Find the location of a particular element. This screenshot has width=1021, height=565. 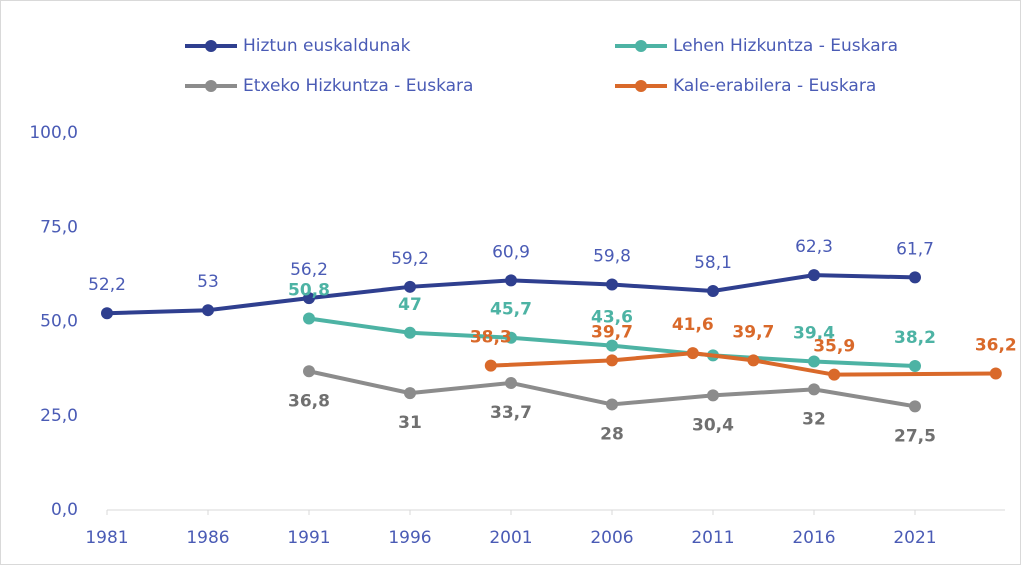

data-label: 28 is located at coordinates (612, 434).